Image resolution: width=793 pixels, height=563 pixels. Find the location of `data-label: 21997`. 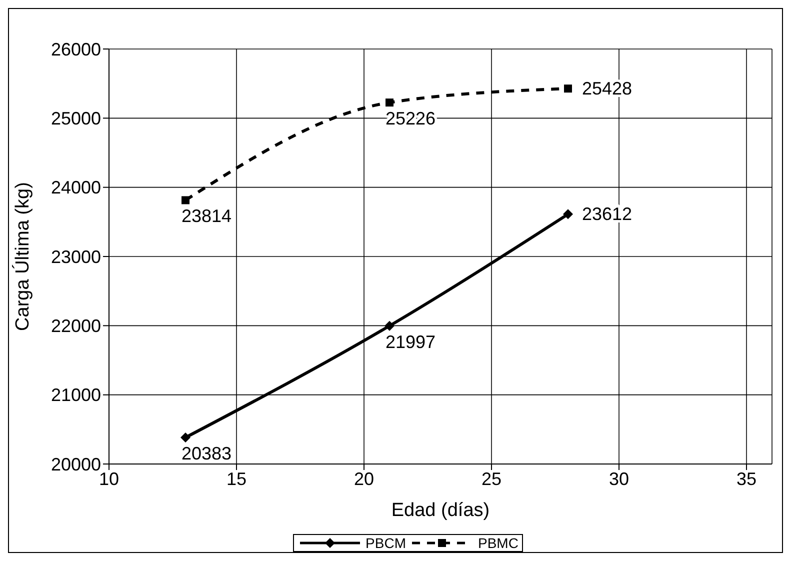

data-label: 21997 is located at coordinates (411, 342).